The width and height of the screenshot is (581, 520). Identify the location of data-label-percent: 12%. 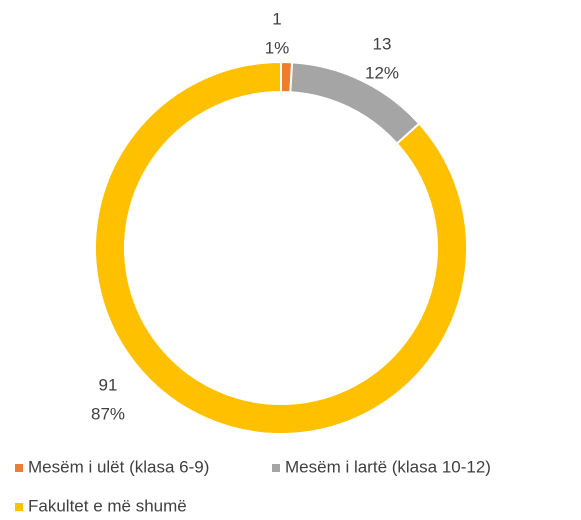
(382, 72).